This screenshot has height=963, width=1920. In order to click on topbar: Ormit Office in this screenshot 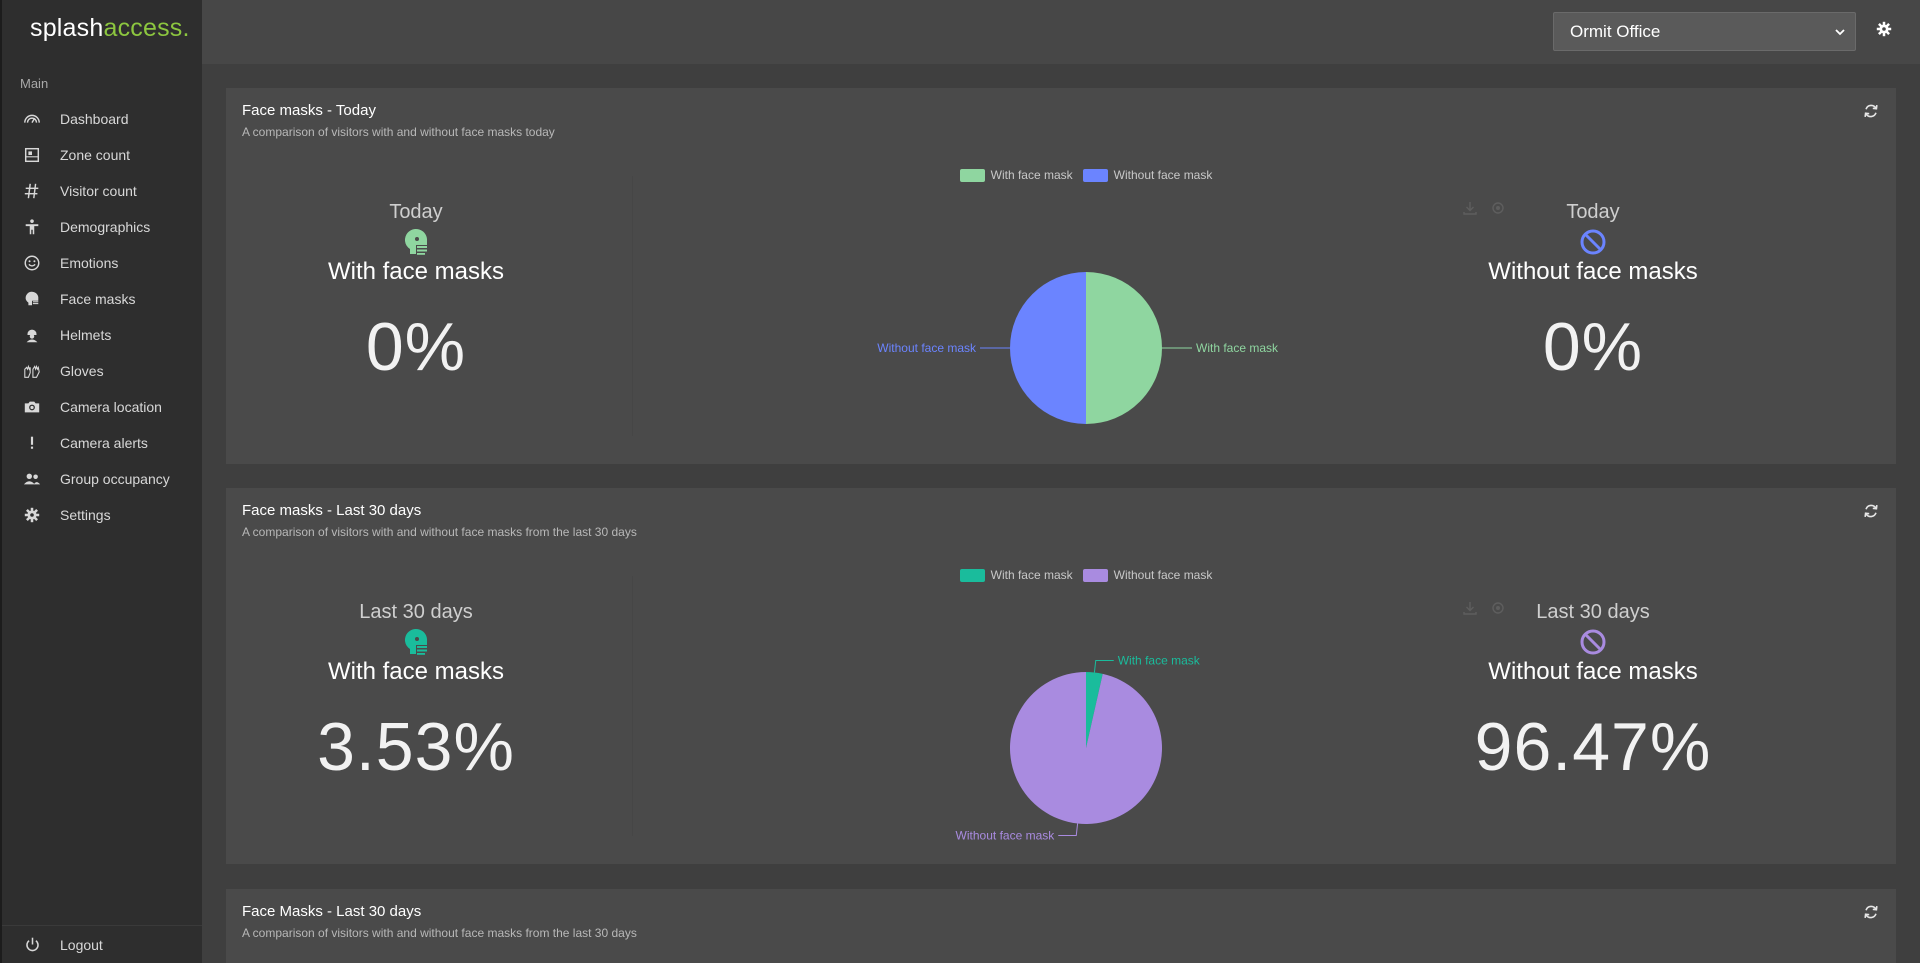, I will do `click(1061, 32)`.